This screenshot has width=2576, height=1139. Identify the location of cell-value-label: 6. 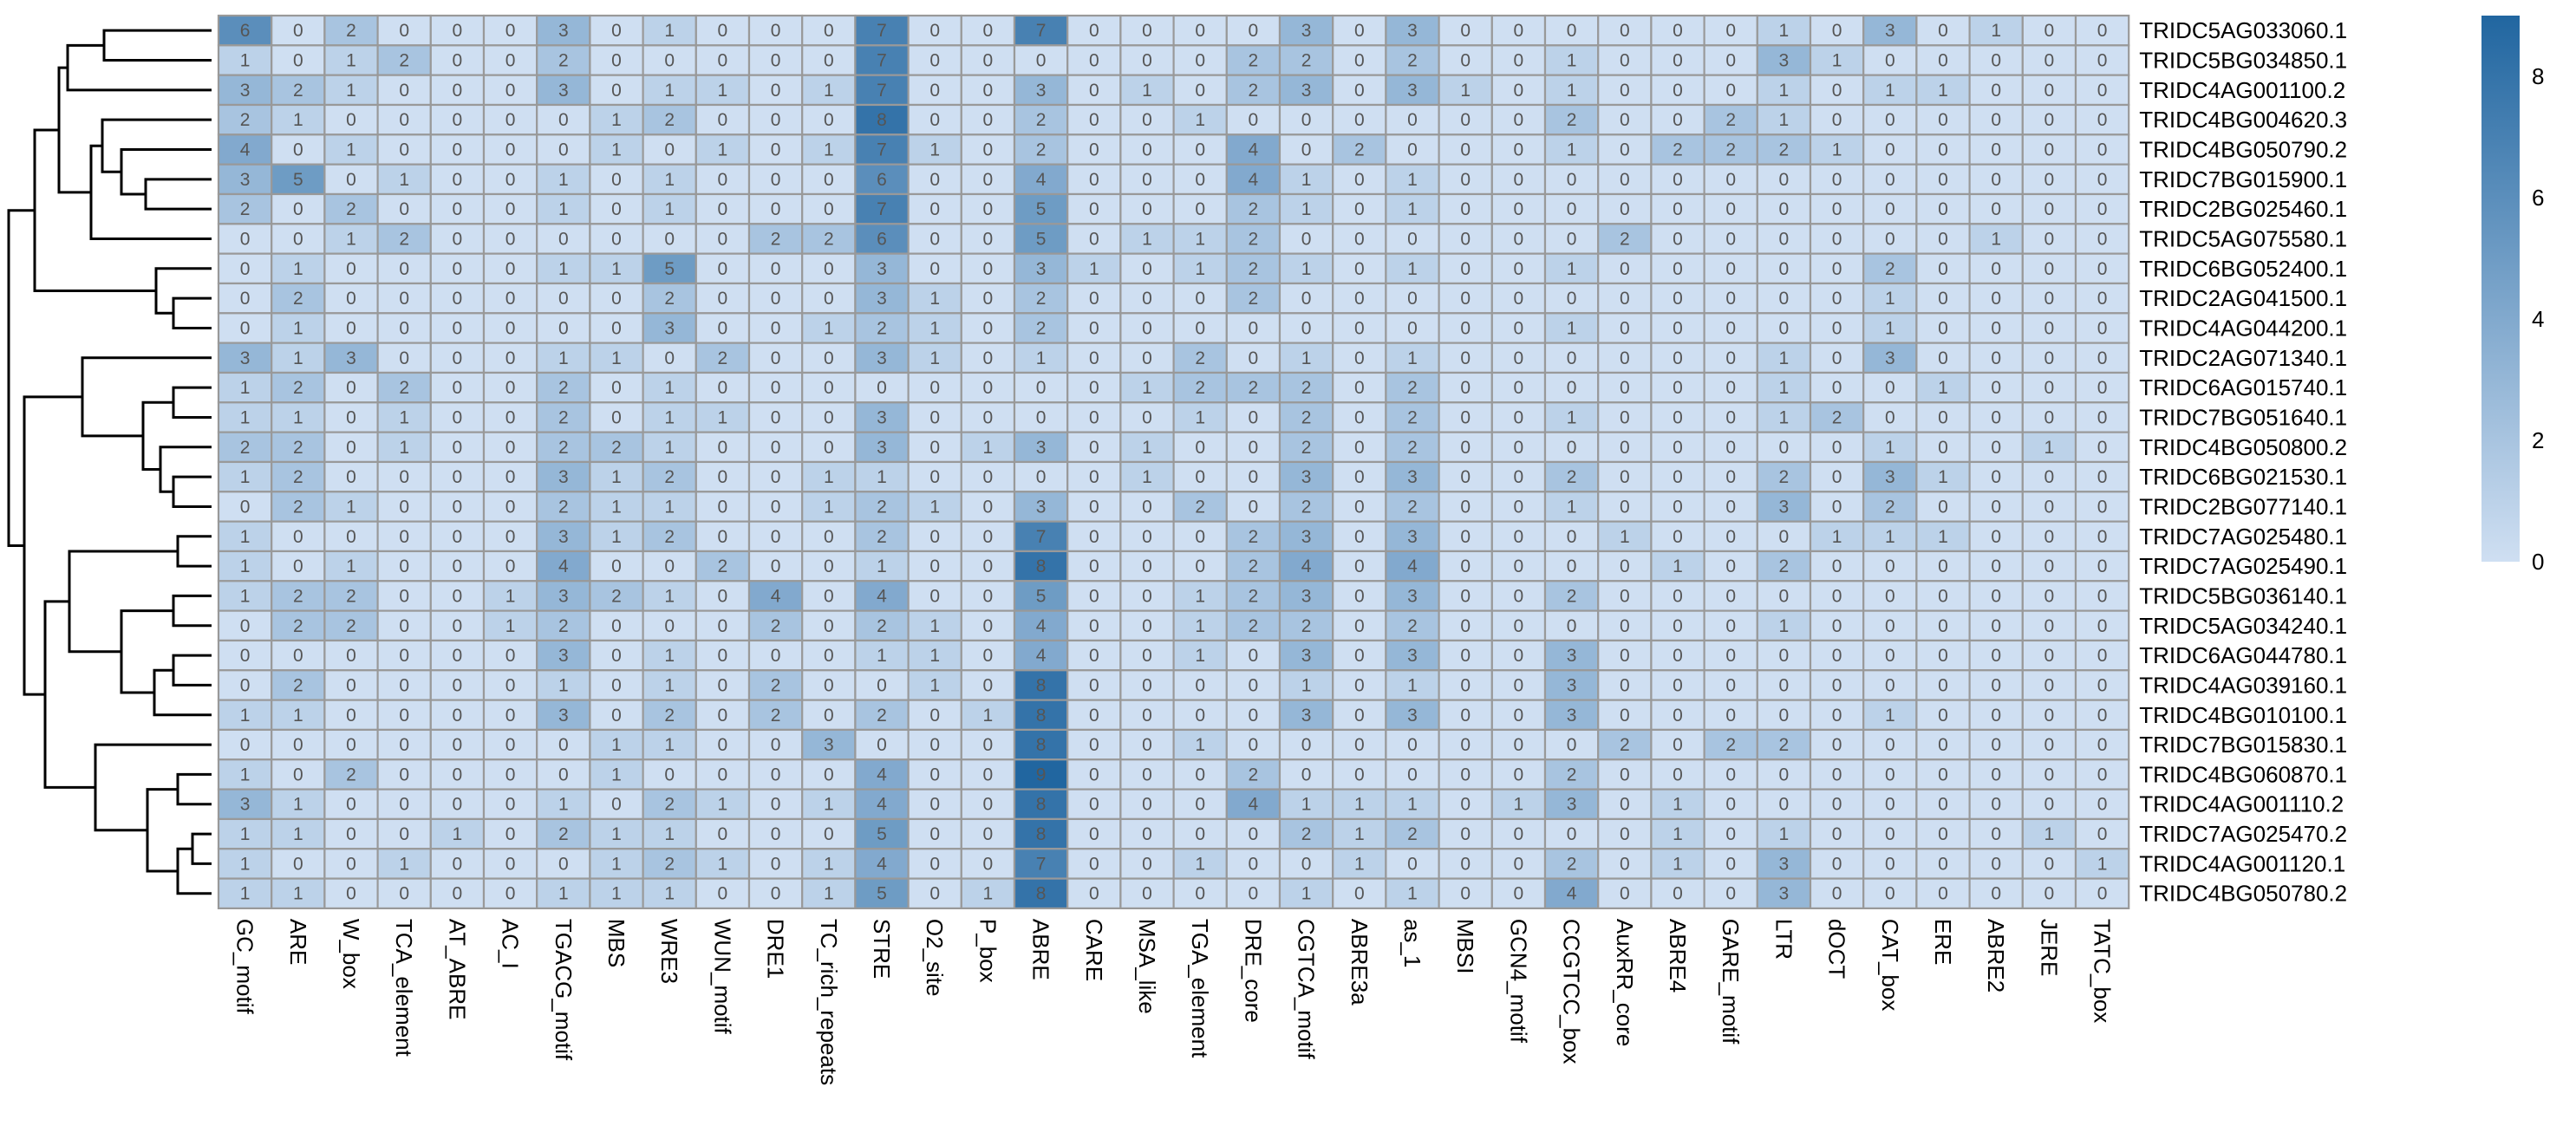
(882, 180).